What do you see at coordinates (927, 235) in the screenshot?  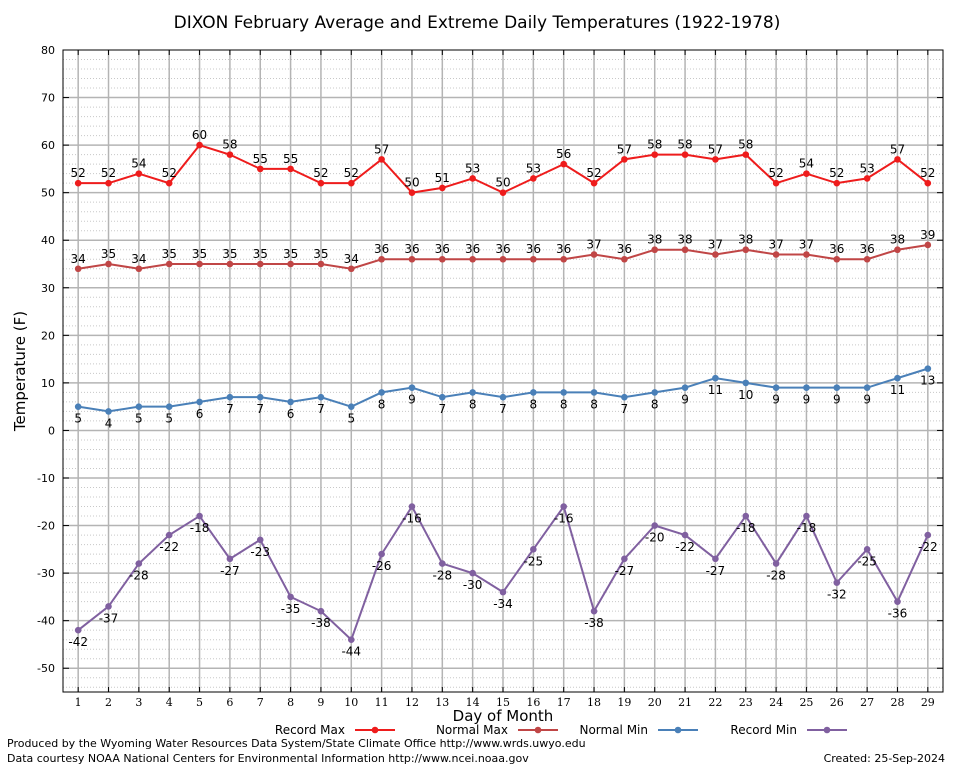 I see `data-label: 39` at bounding box center [927, 235].